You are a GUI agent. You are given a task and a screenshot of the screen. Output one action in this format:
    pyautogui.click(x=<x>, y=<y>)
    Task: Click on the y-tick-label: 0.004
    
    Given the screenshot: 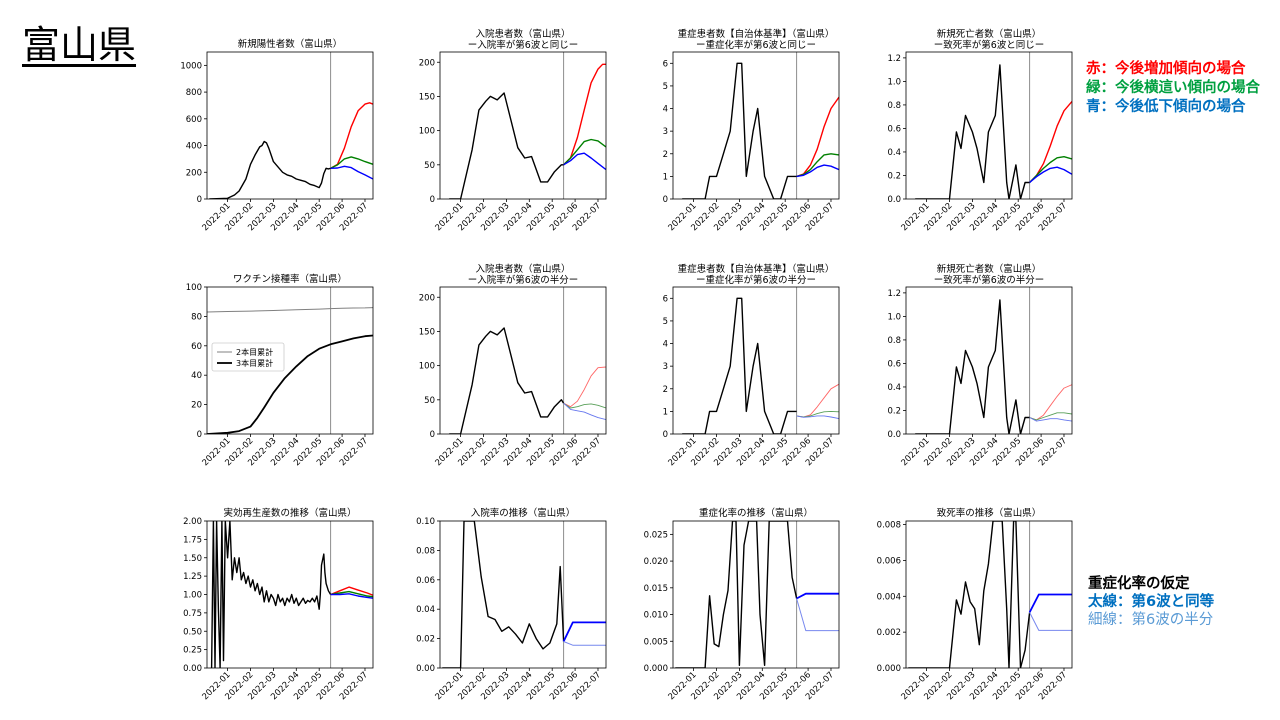 What is the action you would take?
    pyautogui.click(x=889, y=597)
    